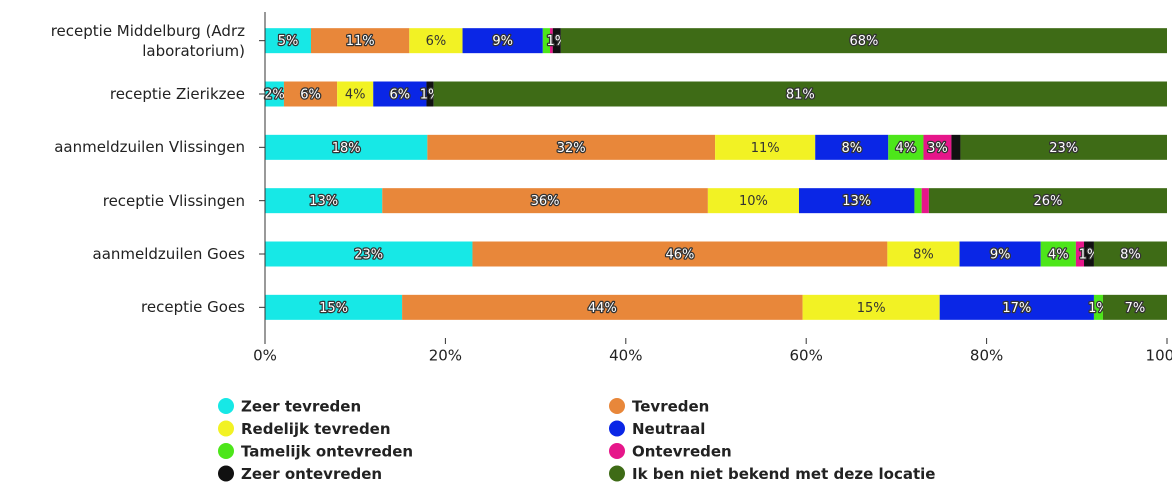 This screenshot has width=1172, height=499. I want to click on data-label: 7%, so click(1135, 308).